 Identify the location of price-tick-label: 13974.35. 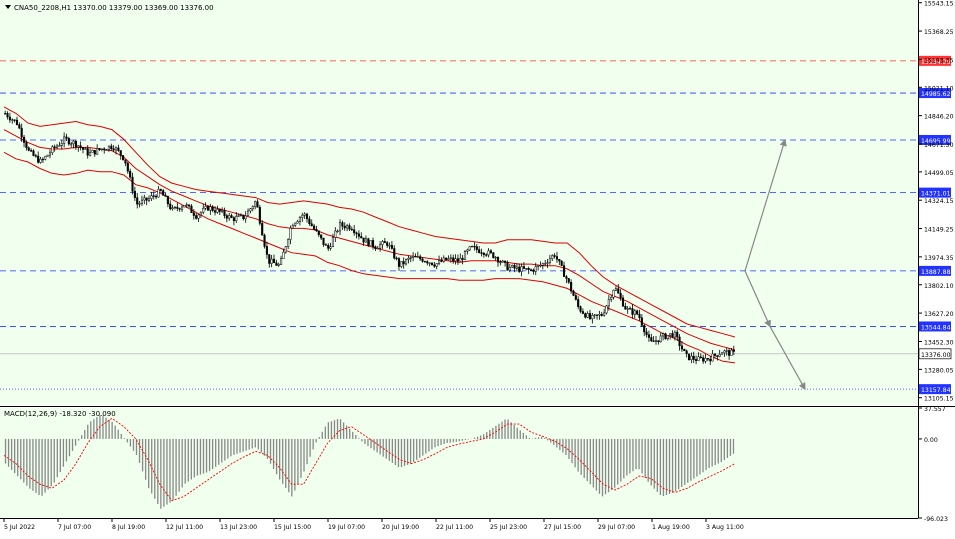
(939, 258).